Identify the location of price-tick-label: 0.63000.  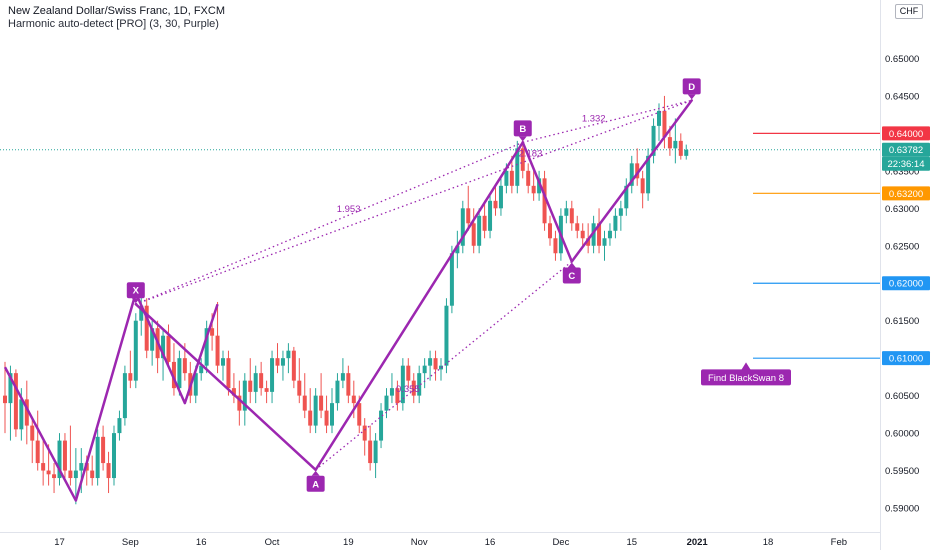
(902, 209).